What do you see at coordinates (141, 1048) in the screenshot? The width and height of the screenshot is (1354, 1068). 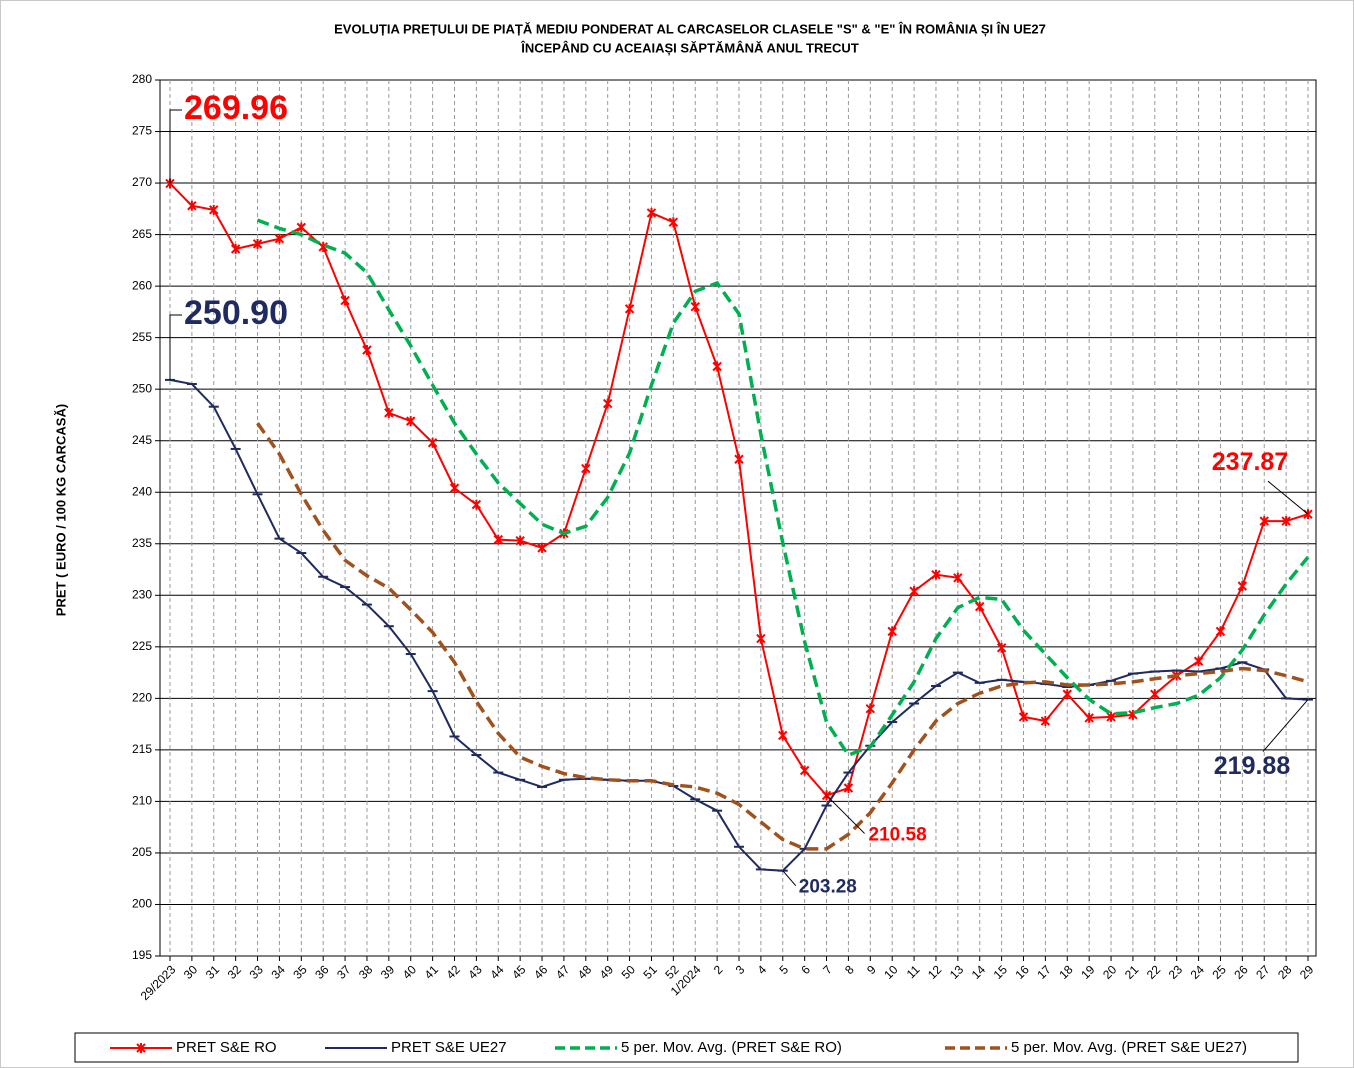 I see `legend-marker` at bounding box center [141, 1048].